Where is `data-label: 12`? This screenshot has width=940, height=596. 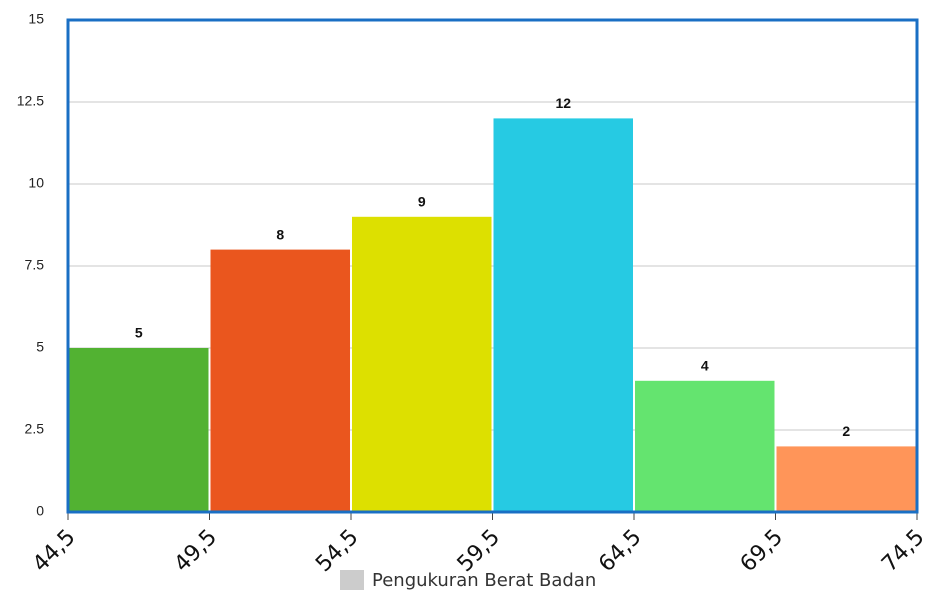 data-label: 12 is located at coordinates (563, 103).